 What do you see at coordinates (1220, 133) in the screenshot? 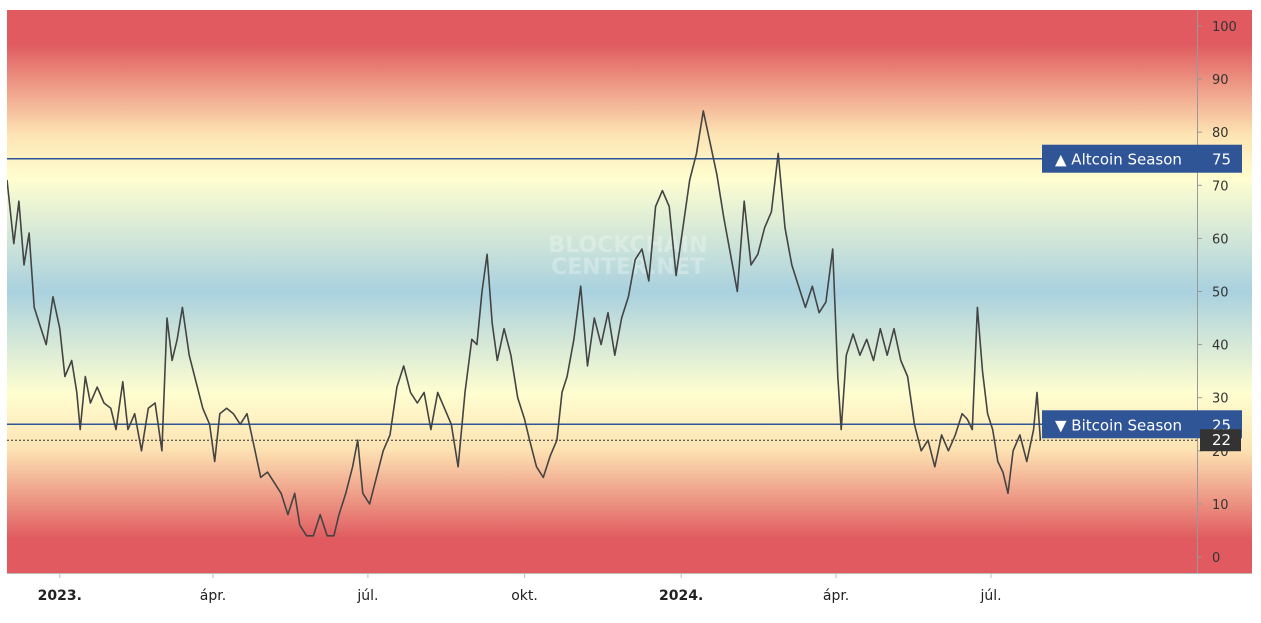
I see `y-tick-label: 80` at bounding box center [1220, 133].